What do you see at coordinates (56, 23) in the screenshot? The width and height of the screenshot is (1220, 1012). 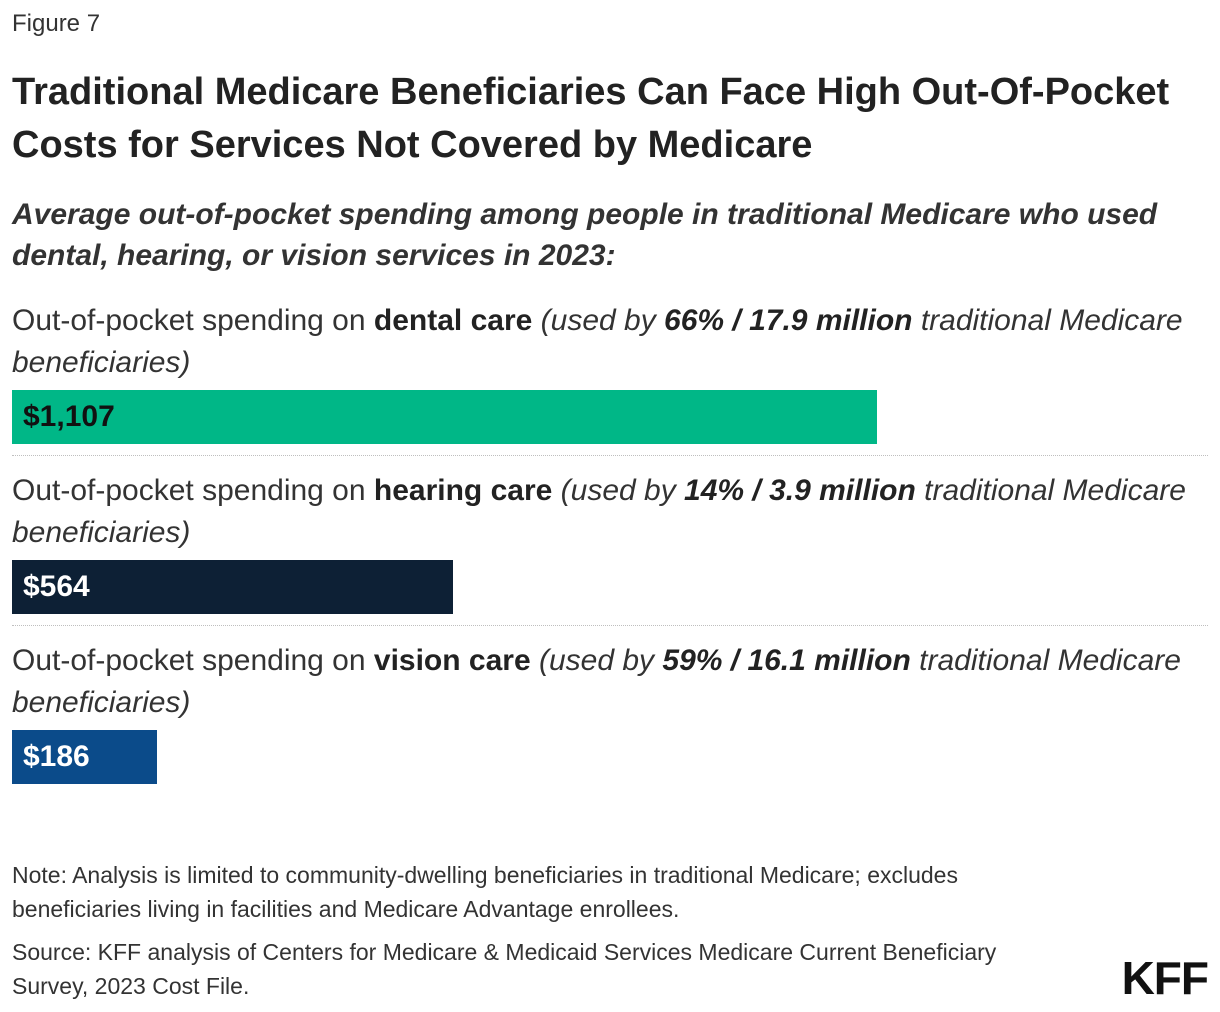 I see `figure-label: Figure 7` at bounding box center [56, 23].